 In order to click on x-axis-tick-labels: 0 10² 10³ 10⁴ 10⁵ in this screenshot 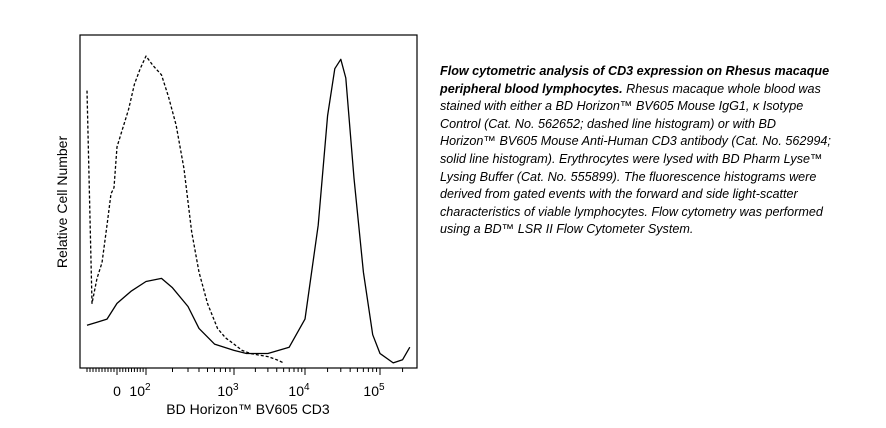, I will do `click(249, 390)`.